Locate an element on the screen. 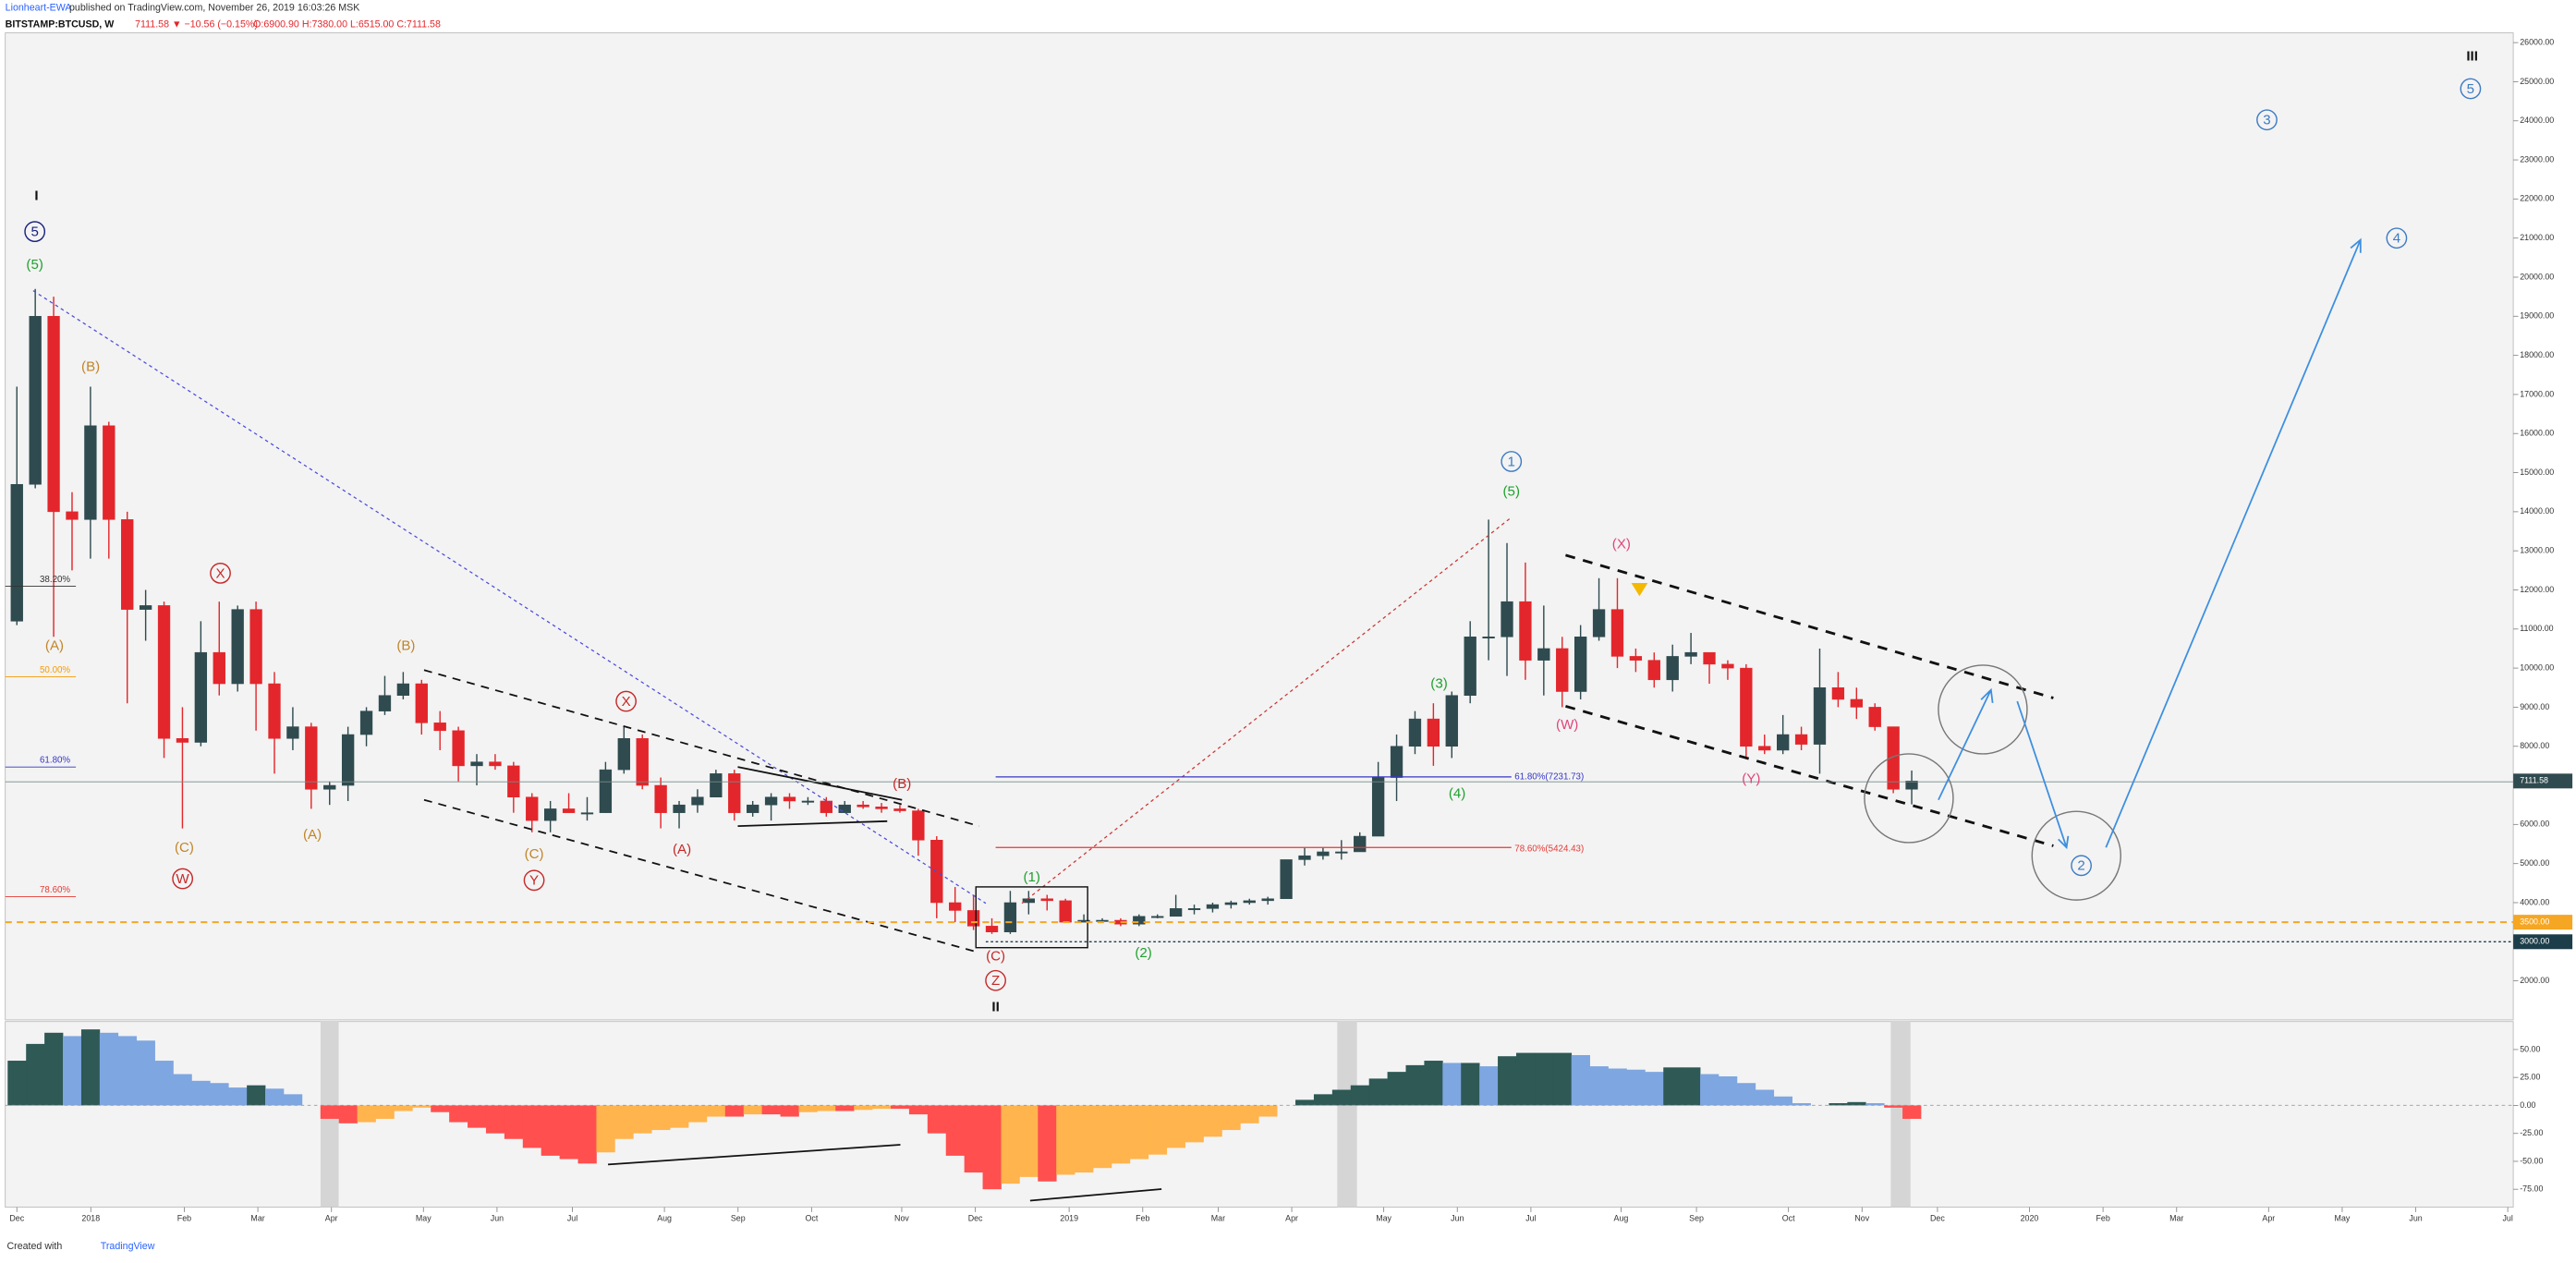 The height and width of the screenshot is (1263, 2576). y-tick-label: 26000.00 is located at coordinates (2537, 41).